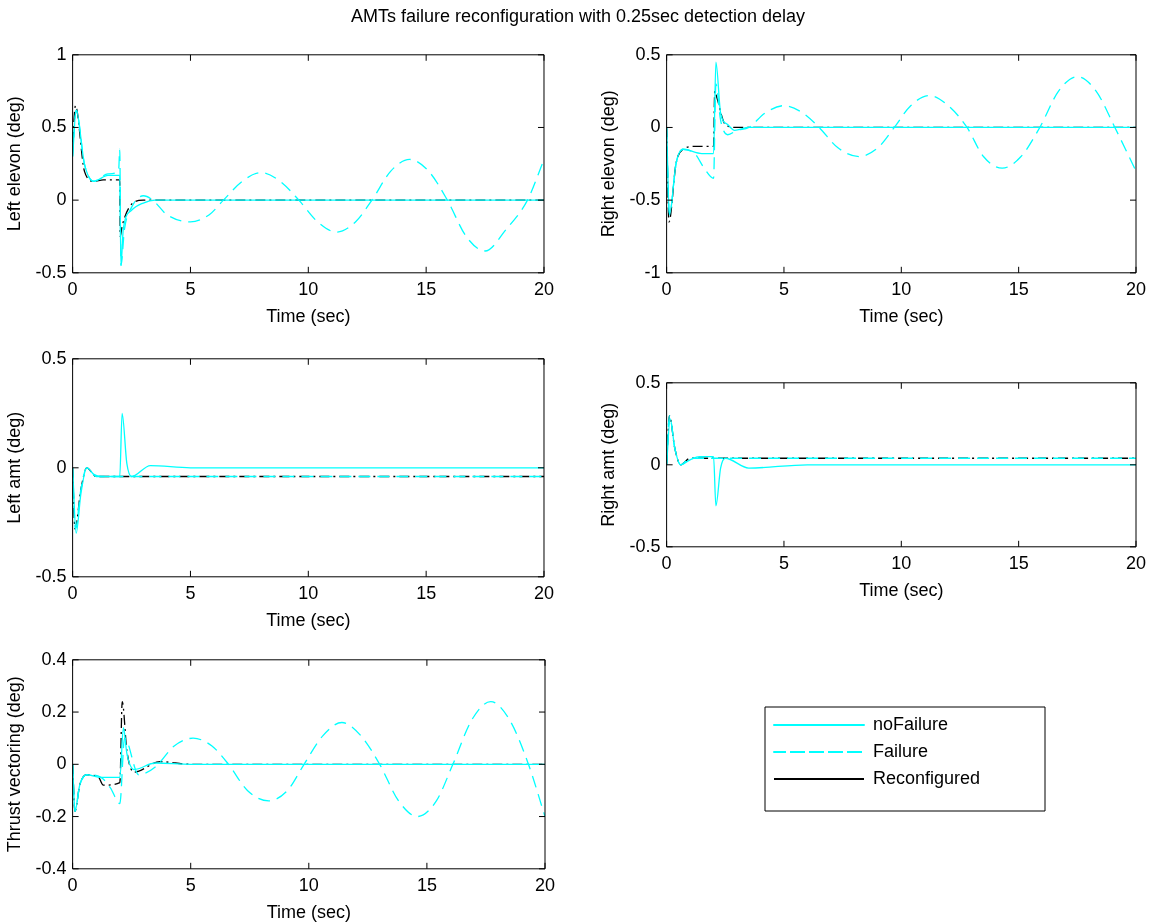 Image resolution: width=1156 pixels, height=924 pixels. What do you see at coordinates (901, 750) in the screenshot?
I see `legend-label: Failure` at bounding box center [901, 750].